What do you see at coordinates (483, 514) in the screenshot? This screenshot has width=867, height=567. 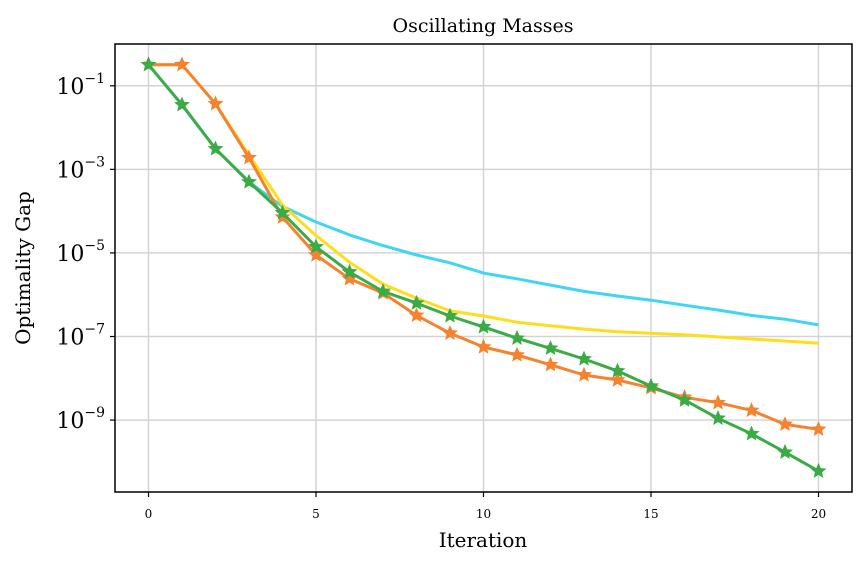 I see `x-tick-label: 10` at bounding box center [483, 514].